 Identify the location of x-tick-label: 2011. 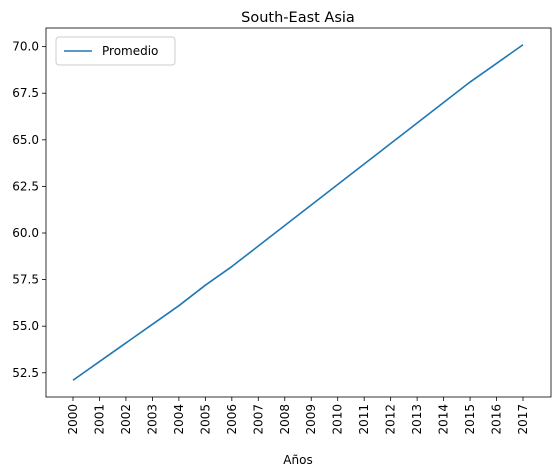
(364, 419).